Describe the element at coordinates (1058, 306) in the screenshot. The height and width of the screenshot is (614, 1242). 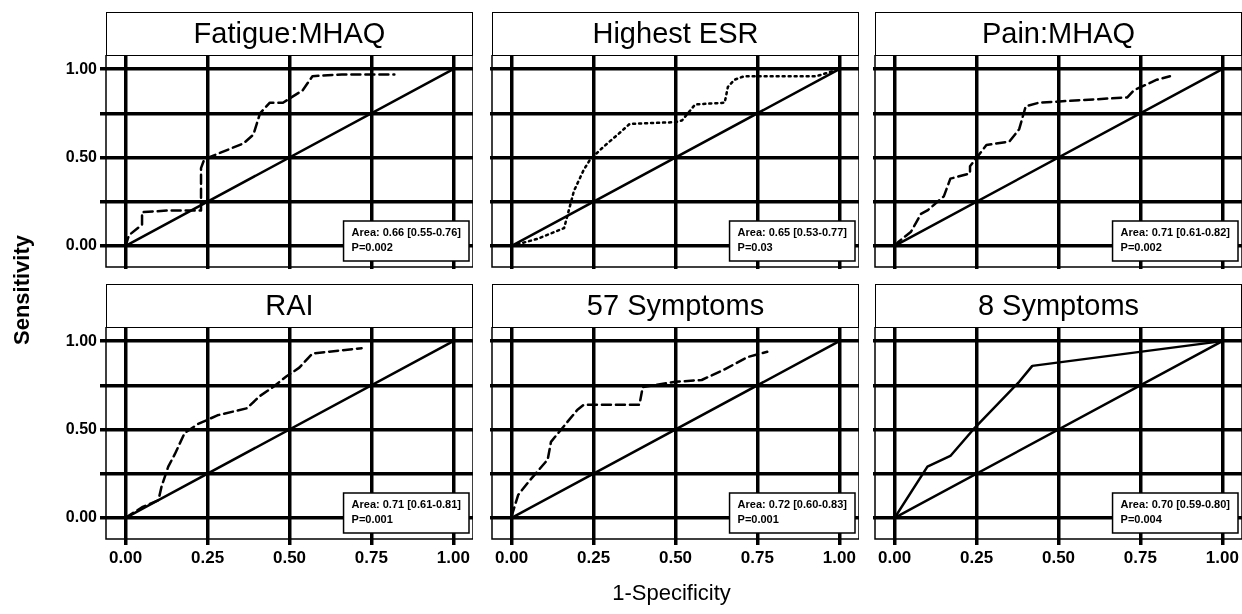
I see `chart-title: 8 Symptoms` at that location.